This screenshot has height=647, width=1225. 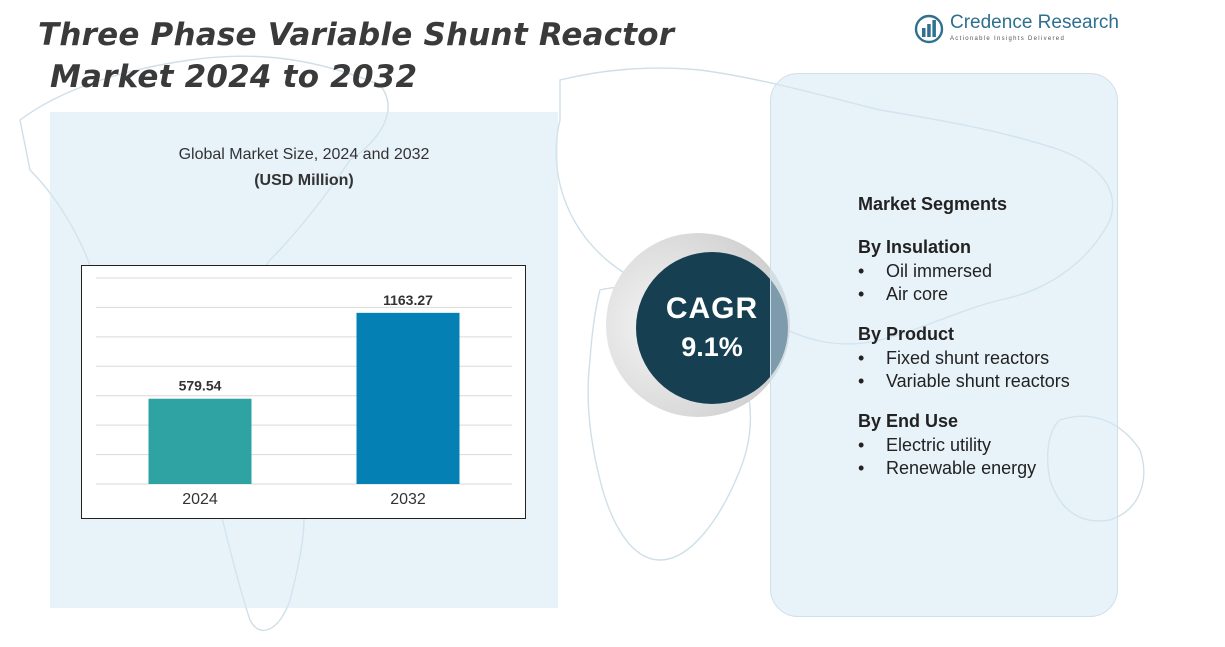 What do you see at coordinates (908, 421) in the screenshot?
I see `segment-group-title: By End Use` at bounding box center [908, 421].